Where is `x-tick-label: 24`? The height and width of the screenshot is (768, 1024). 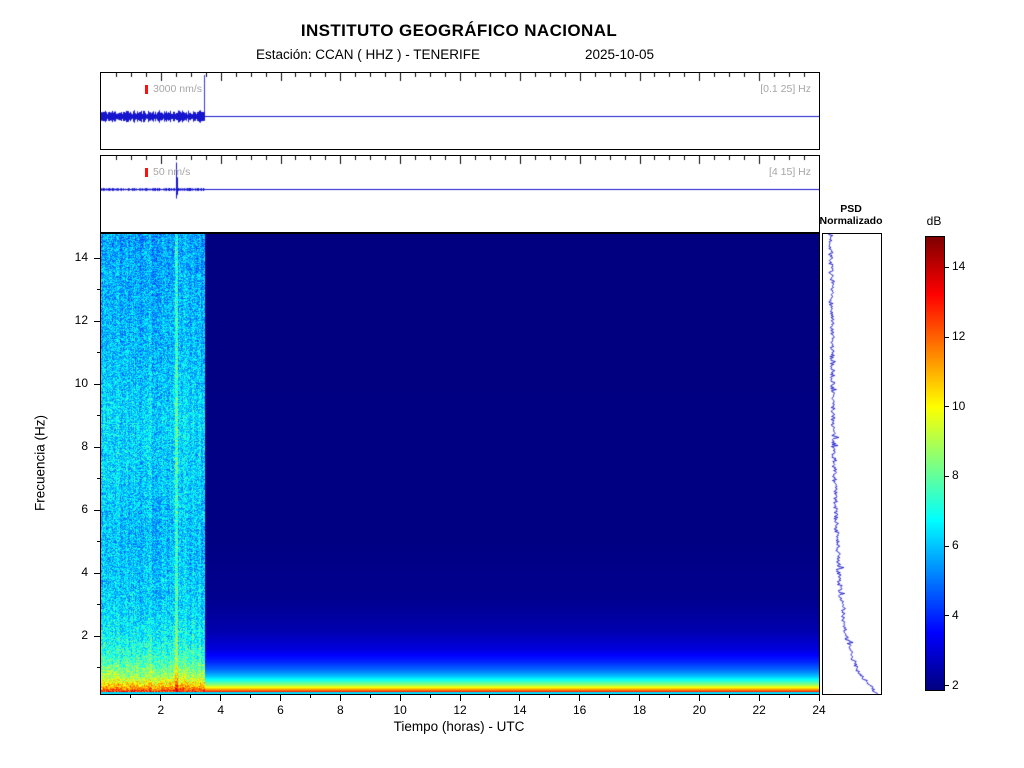 x-tick-label: 24 is located at coordinates (819, 710).